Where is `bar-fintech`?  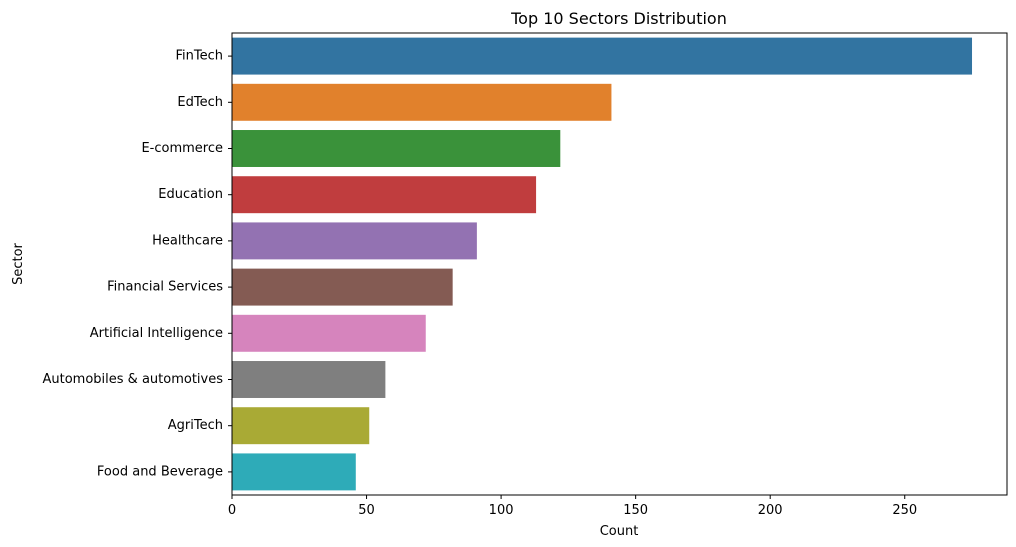
bar-fintech is located at coordinates (602, 56).